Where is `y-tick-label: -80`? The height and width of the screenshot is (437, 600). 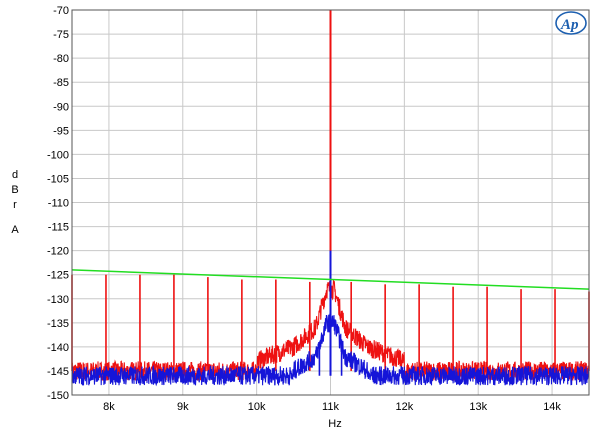 y-tick-label: -80 is located at coordinates (61, 59).